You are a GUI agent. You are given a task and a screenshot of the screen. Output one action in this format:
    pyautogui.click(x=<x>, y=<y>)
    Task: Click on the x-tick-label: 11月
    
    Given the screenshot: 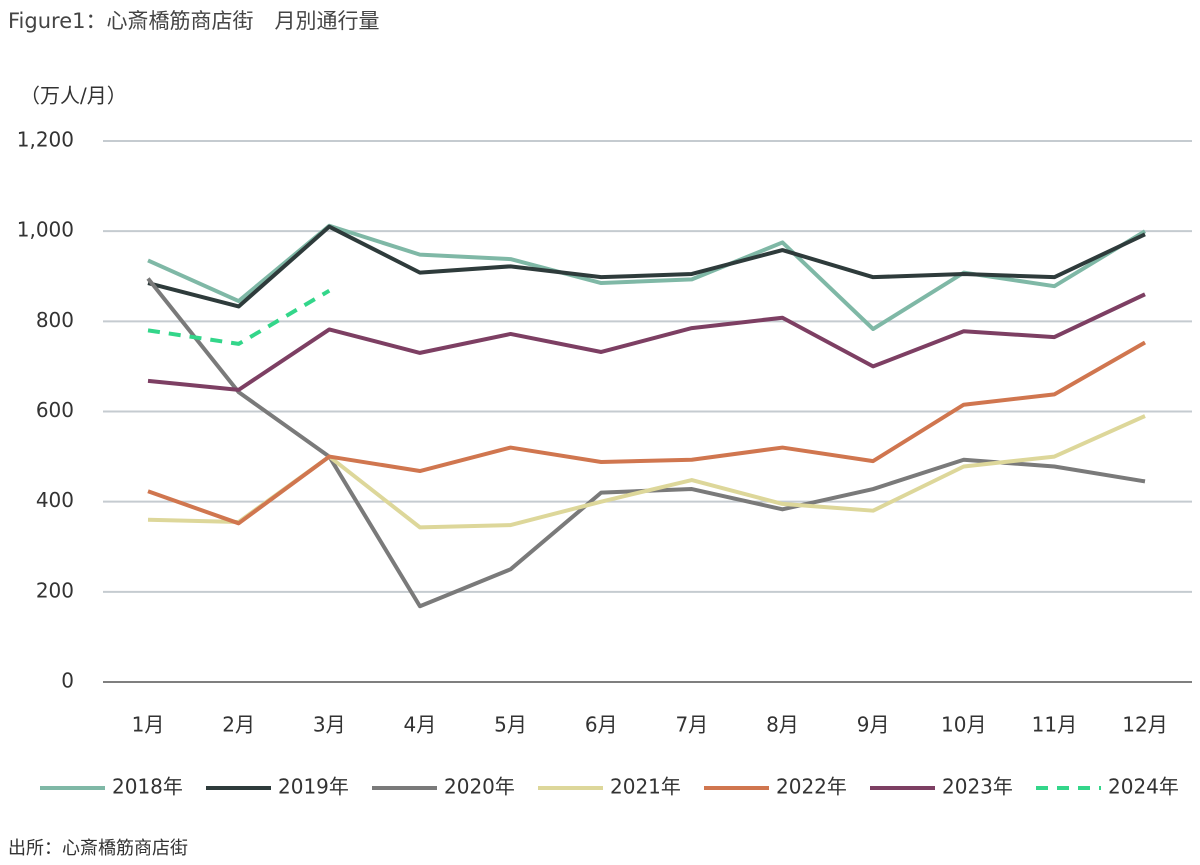 What is the action you would take?
    pyautogui.click(x=1054, y=725)
    